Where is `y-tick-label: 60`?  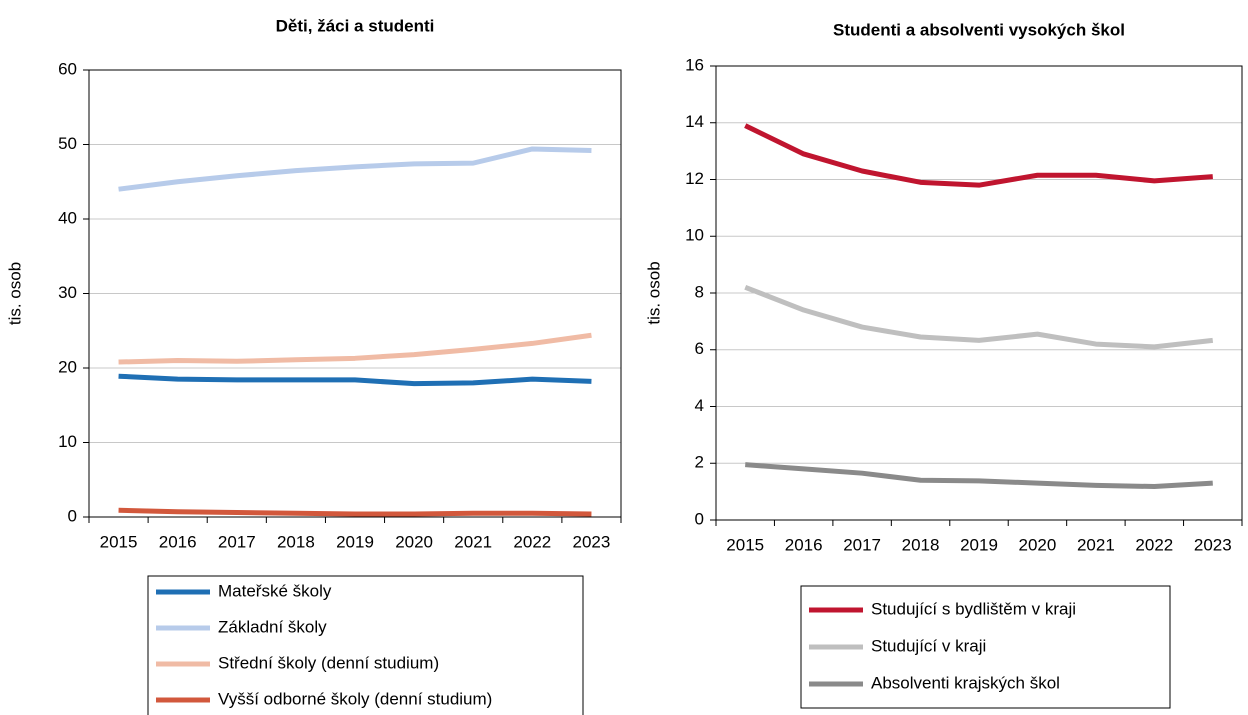 y-tick-label: 60 is located at coordinates (67, 68).